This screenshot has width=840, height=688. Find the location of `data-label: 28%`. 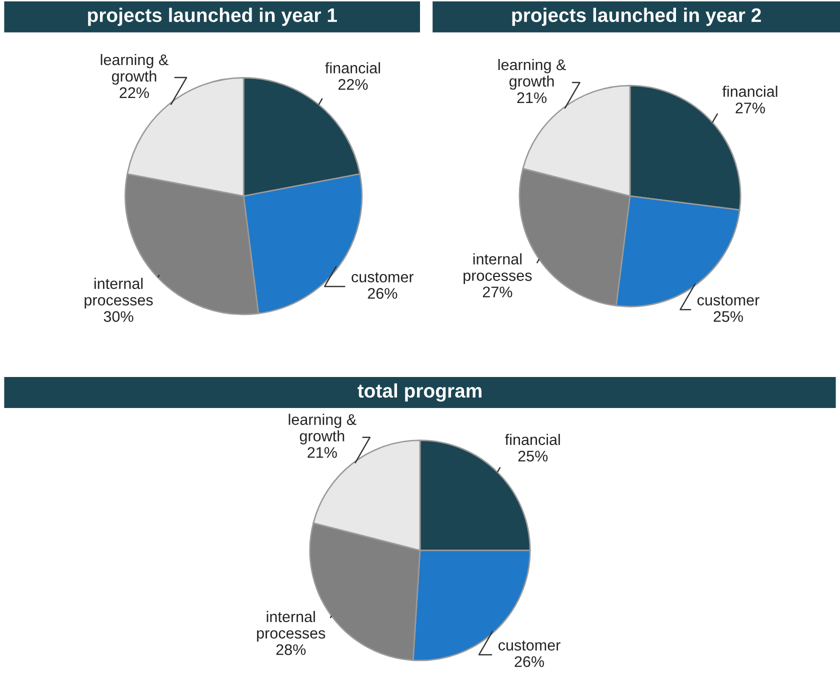

data-label: 28% is located at coordinates (291, 650).